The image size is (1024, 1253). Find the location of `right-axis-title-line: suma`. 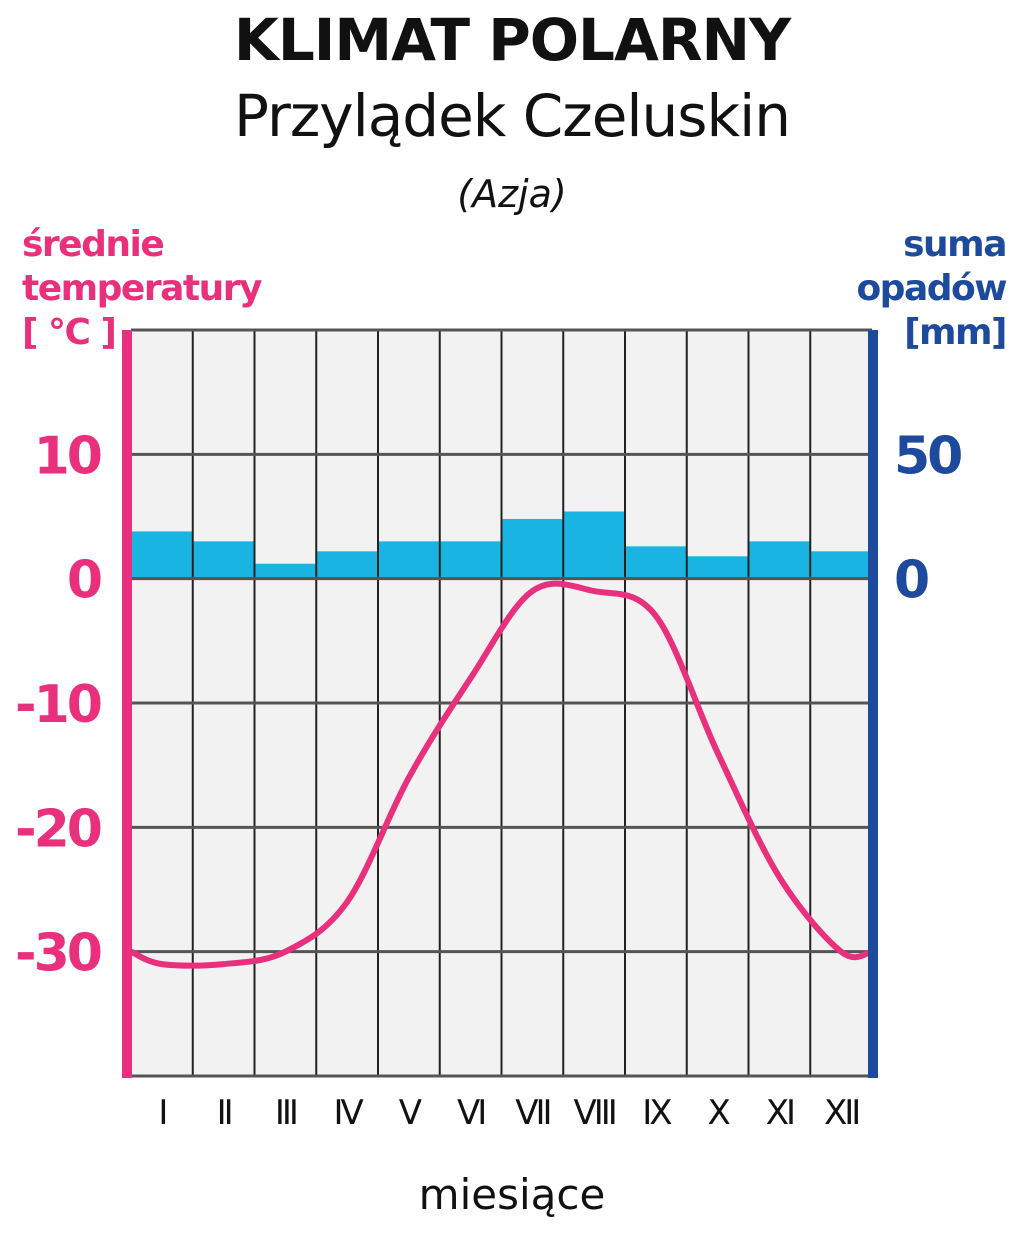

right-axis-title-line: suma is located at coordinates (955, 244).